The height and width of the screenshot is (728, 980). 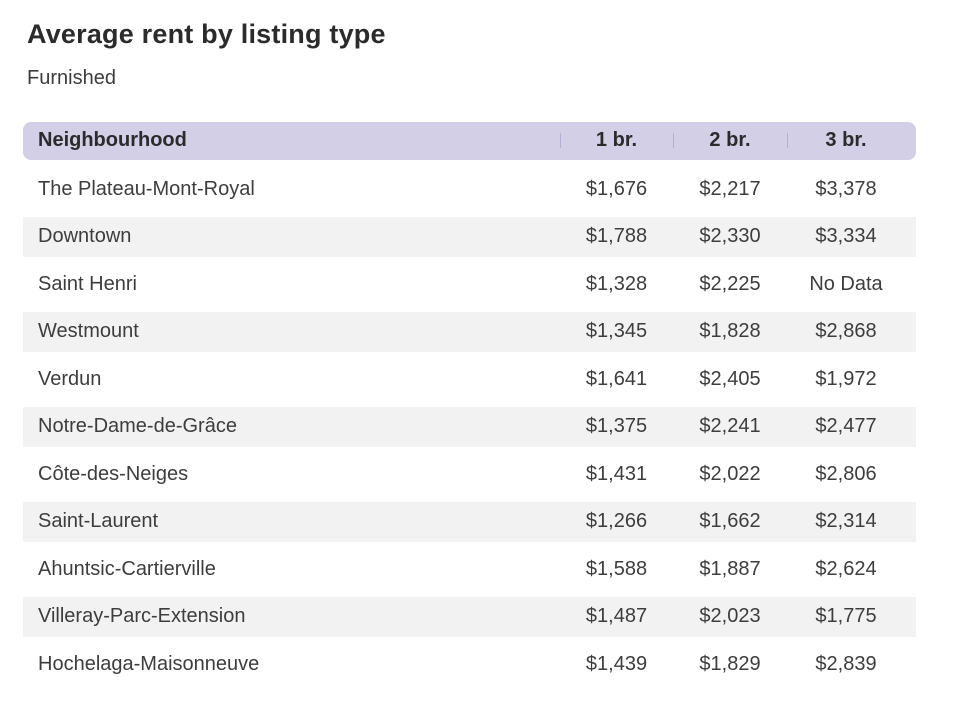 What do you see at coordinates (469, 522) in the screenshot?
I see `table-row: Saint-Laurent $1,266 $1,662 $2,314` at bounding box center [469, 522].